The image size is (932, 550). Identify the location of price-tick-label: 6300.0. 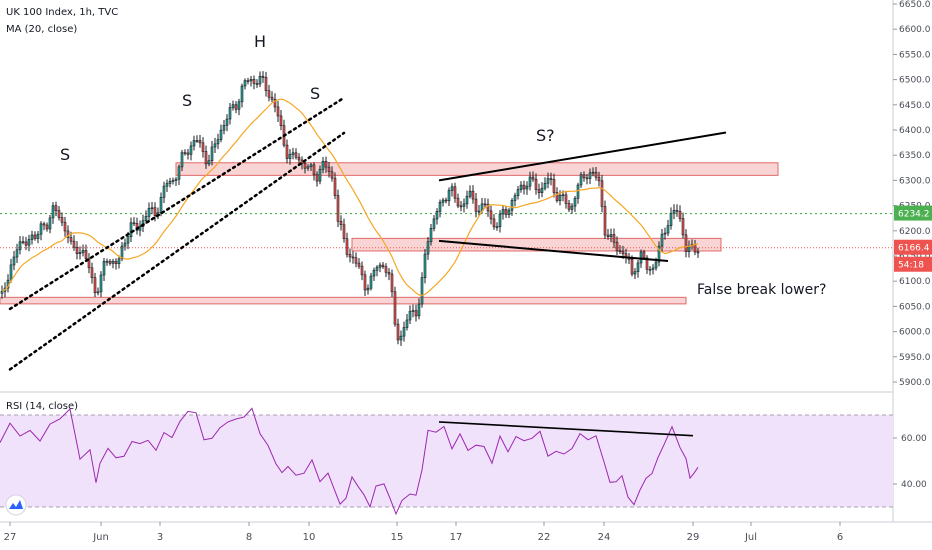
(915, 181).